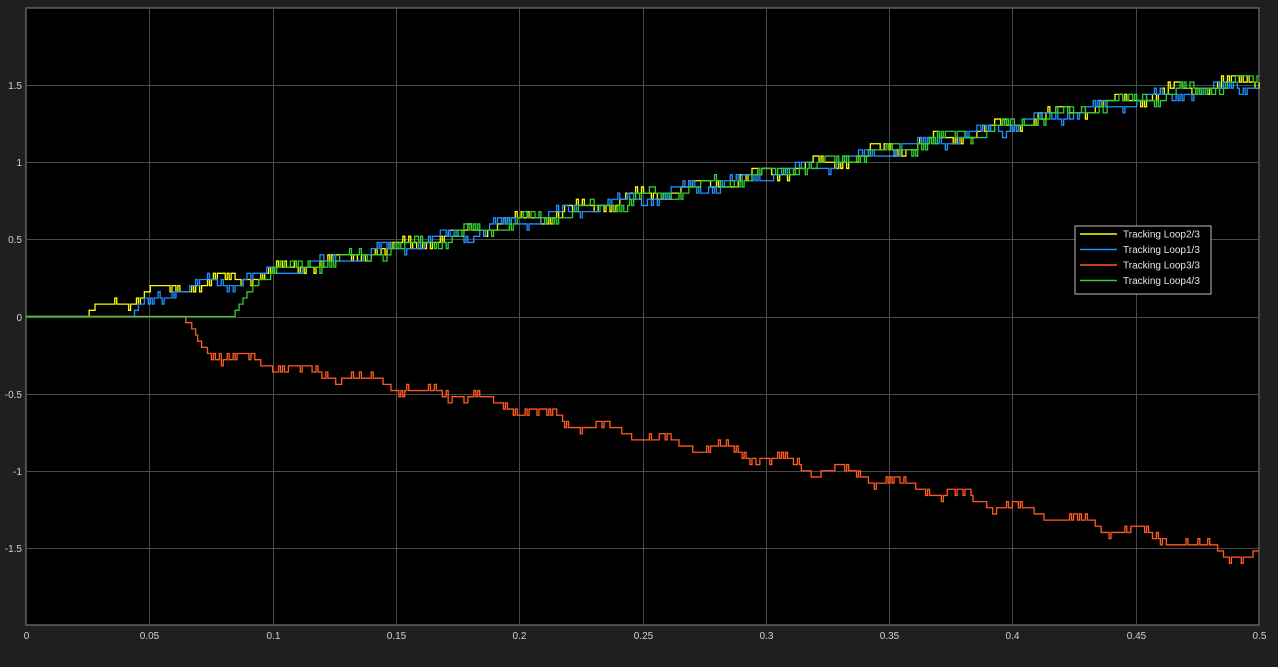 Image resolution: width=1278 pixels, height=667 pixels. What do you see at coordinates (14, 549) in the screenshot?
I see `y-tick-label: -1.5` at bounding box center [14, 549].